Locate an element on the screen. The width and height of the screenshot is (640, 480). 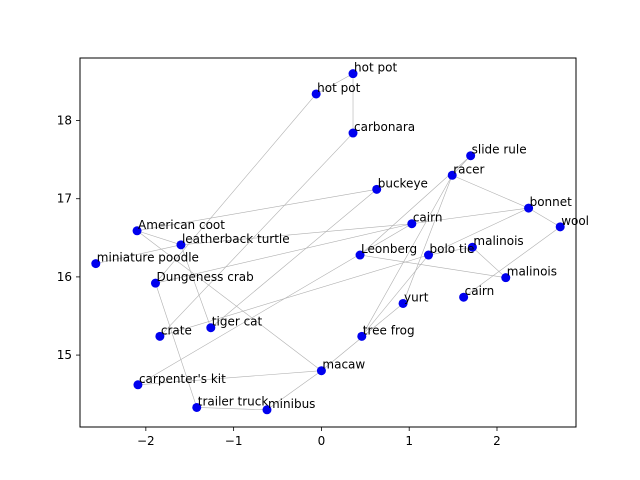
point-label: Dungeness crab is located at coordinates (204, 277).